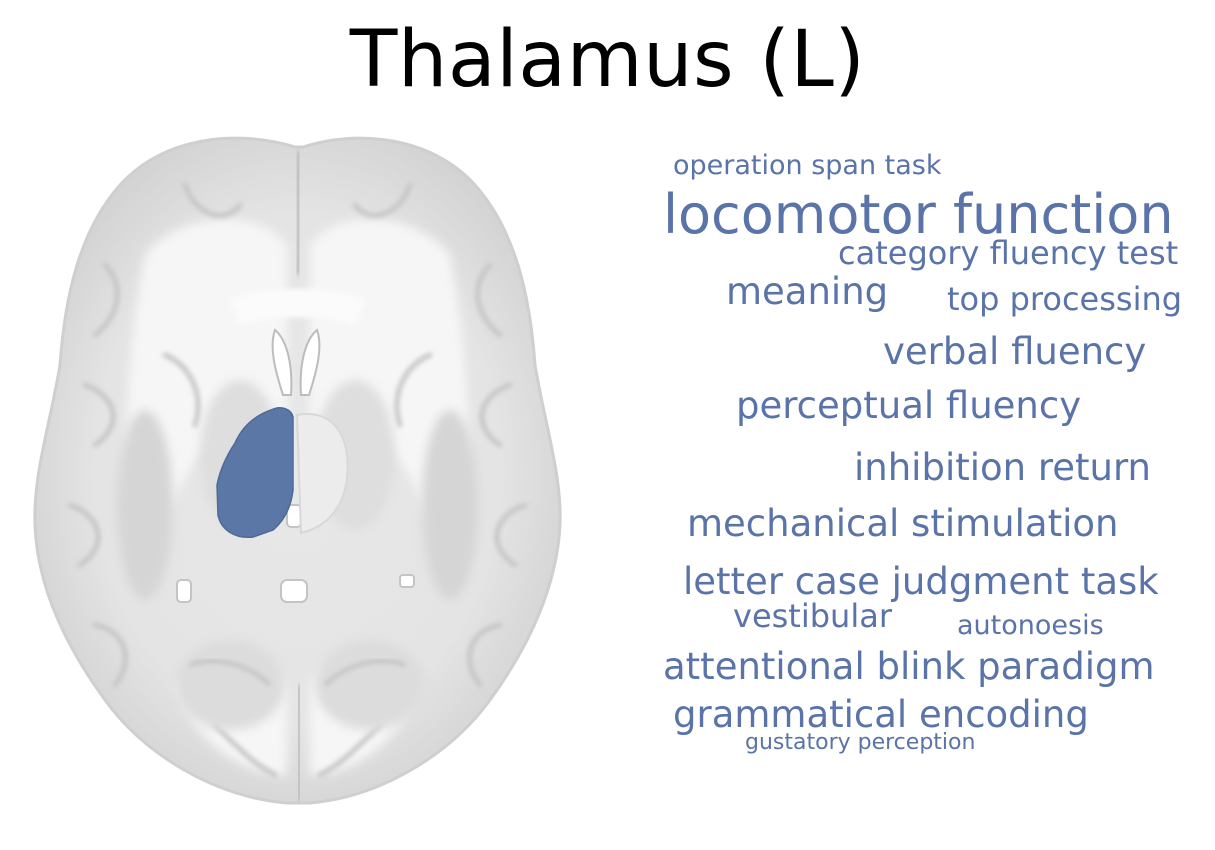 This screenshot has width=1215, height=850. I want to click on word-cloud-term: vestibular, so click(812, 616).